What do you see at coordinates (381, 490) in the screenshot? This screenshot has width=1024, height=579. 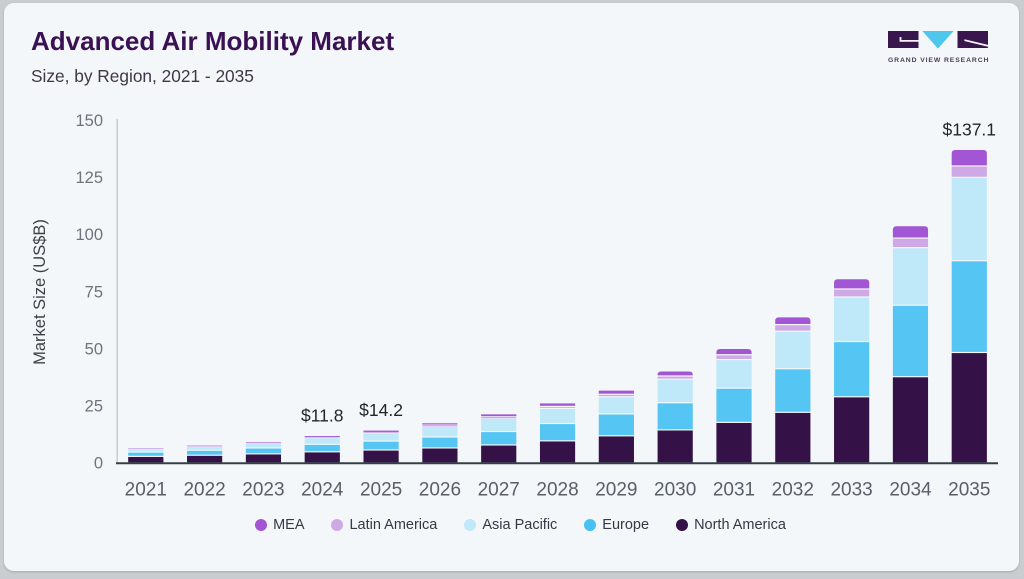 I see `x-tick-label: 2025` at bounding box center [381, 490].